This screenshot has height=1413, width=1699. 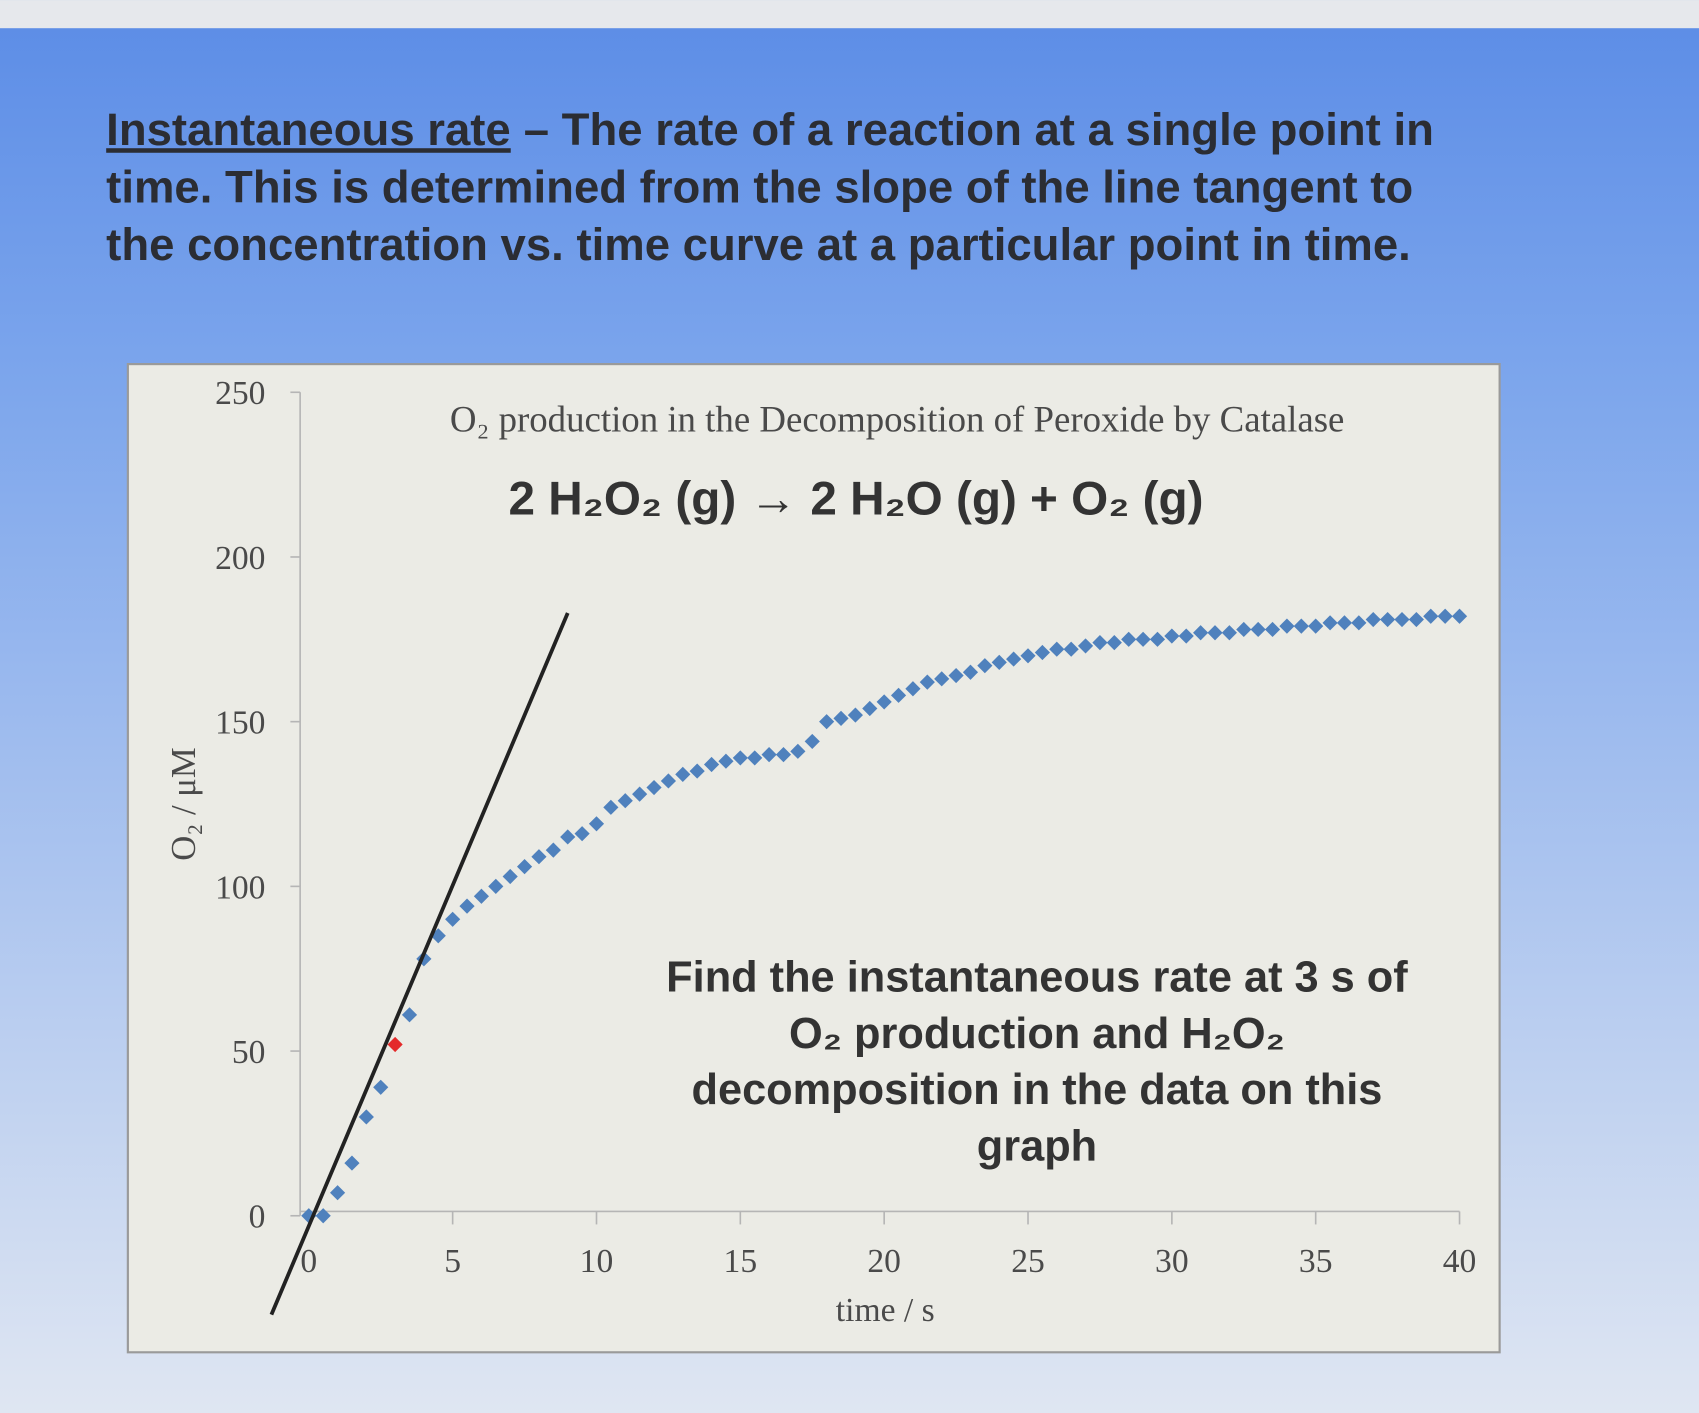 What do you see at coordinates (308, 129) in the screenshot?
I see `heading-term: Instantaneous rate` at bounding box center [308, 129].